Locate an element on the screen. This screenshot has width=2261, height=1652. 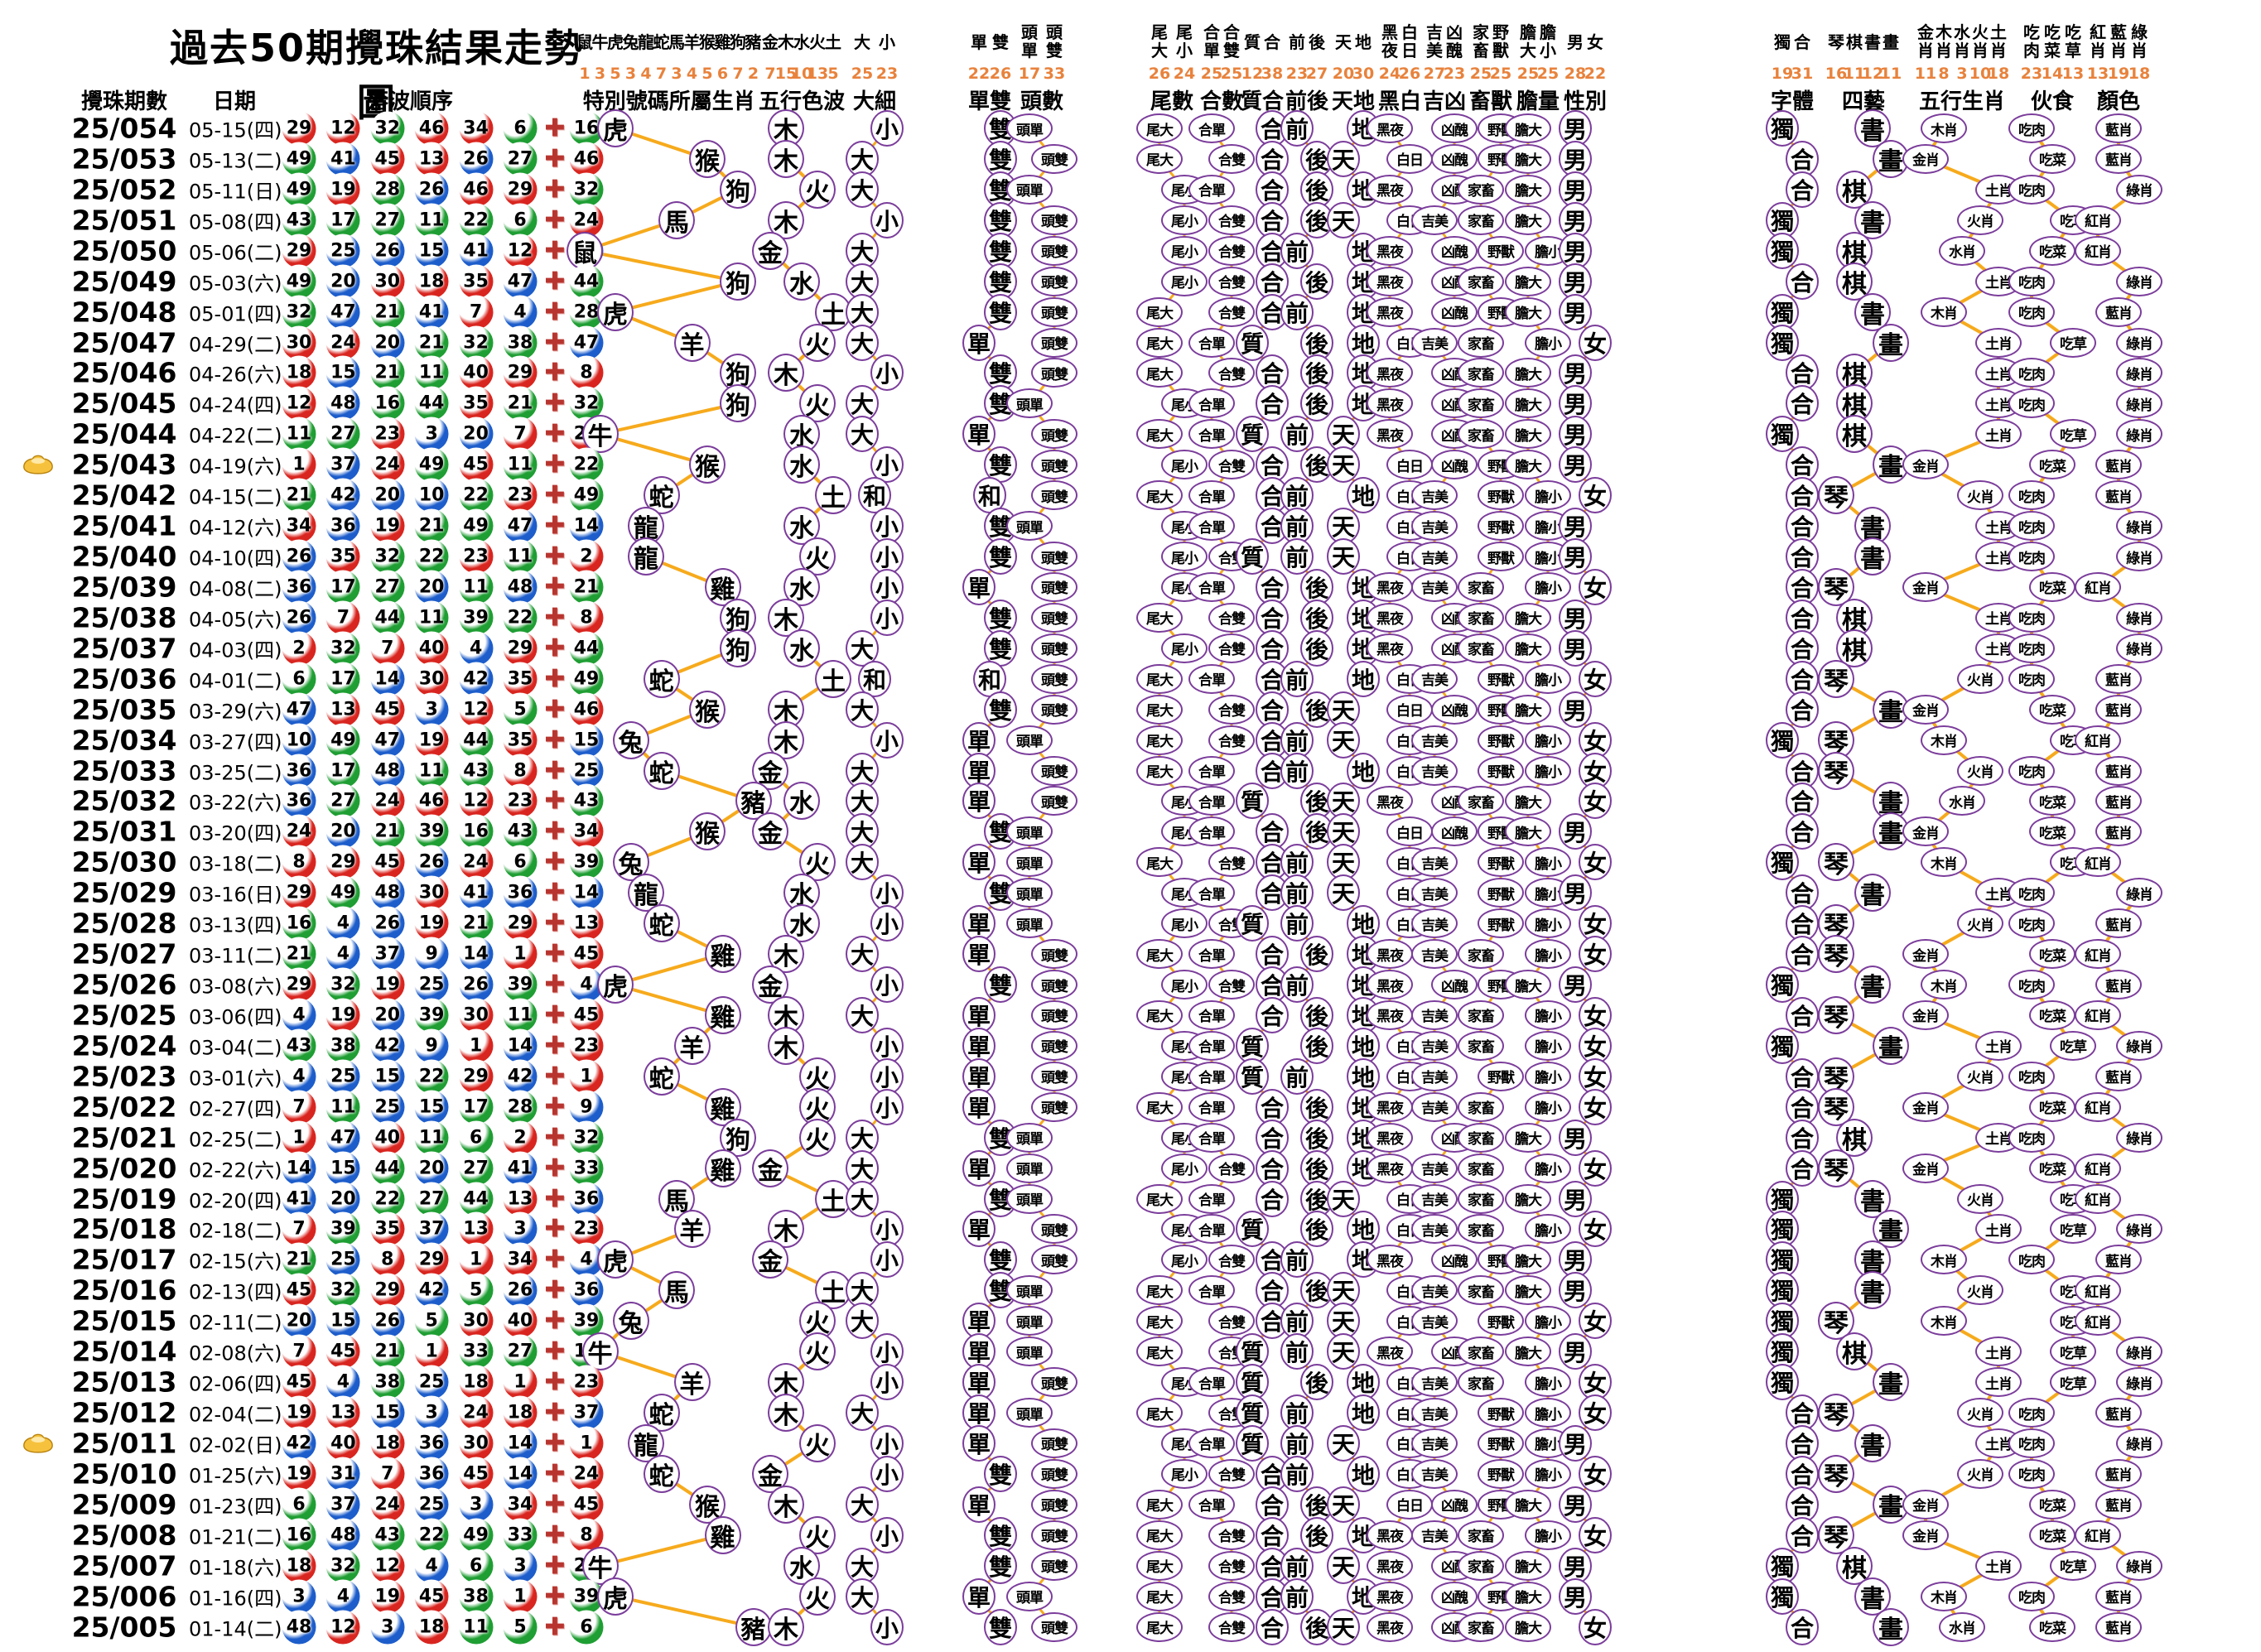
column-sub-label: 吃 肉 is located at coordinates (2031, 41).